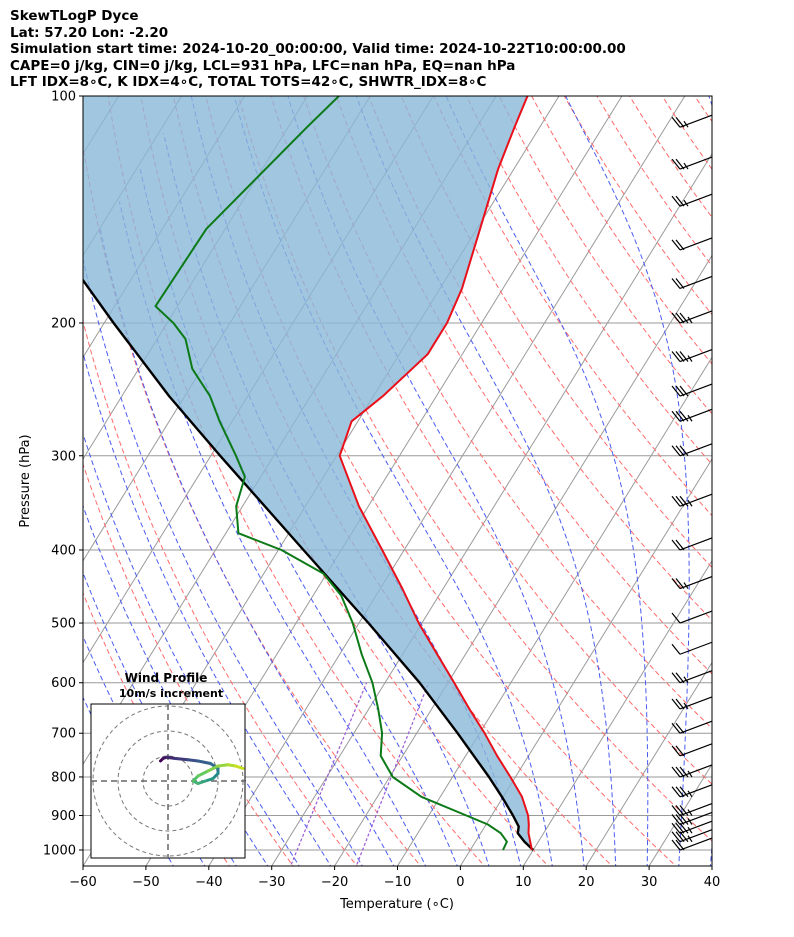  I want to click on mixing-ratio-line, so click(392, 774).